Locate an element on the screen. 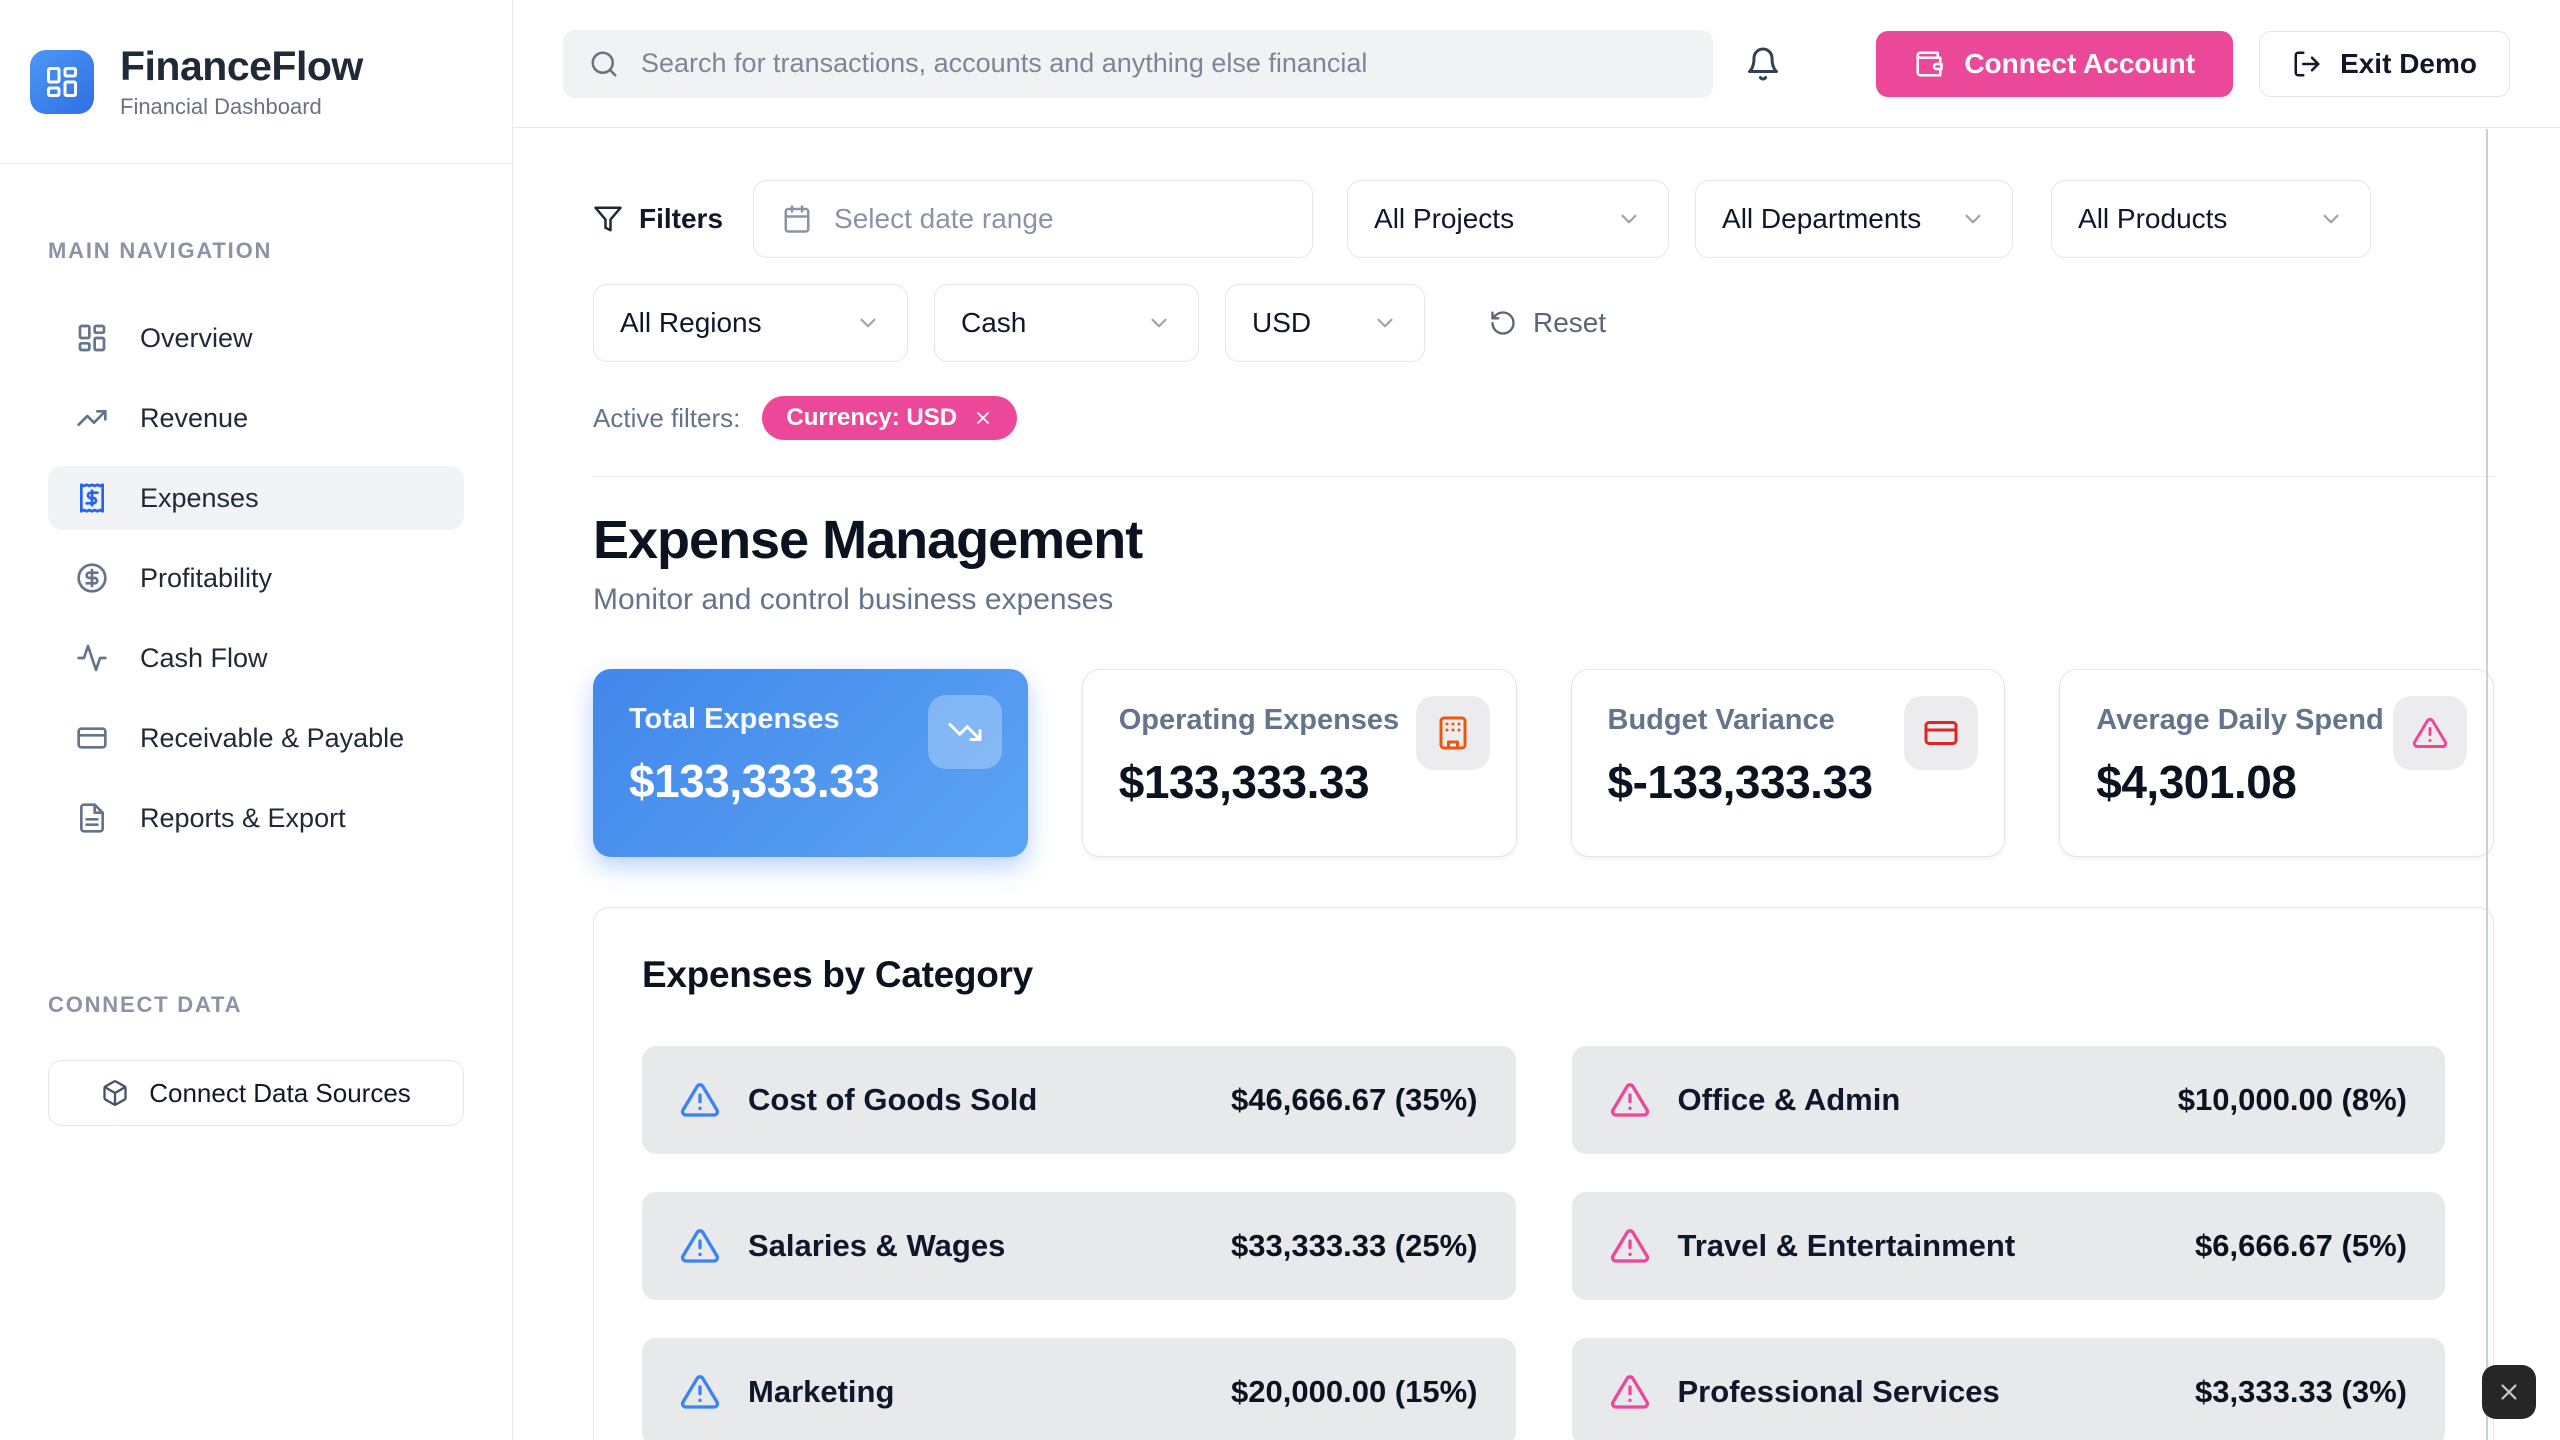 Image resolution: width=2560 pixels, height=1440 pixels. select-value: All Projects is located at coordinates (1444, 218).